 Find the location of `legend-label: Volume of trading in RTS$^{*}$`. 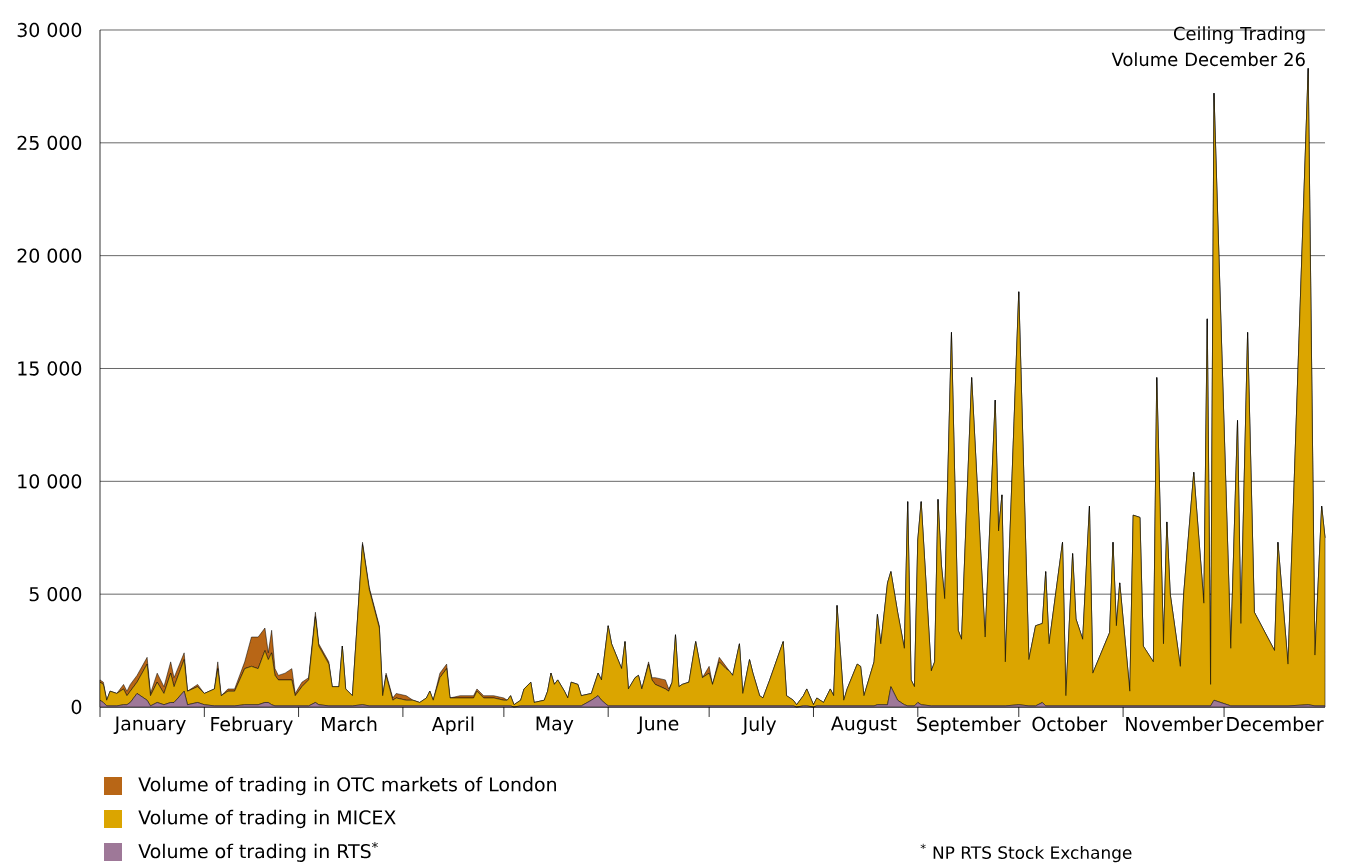

legend-label: Volume of trading in RTS$^{*}$ is located at coordinates (258, 852).